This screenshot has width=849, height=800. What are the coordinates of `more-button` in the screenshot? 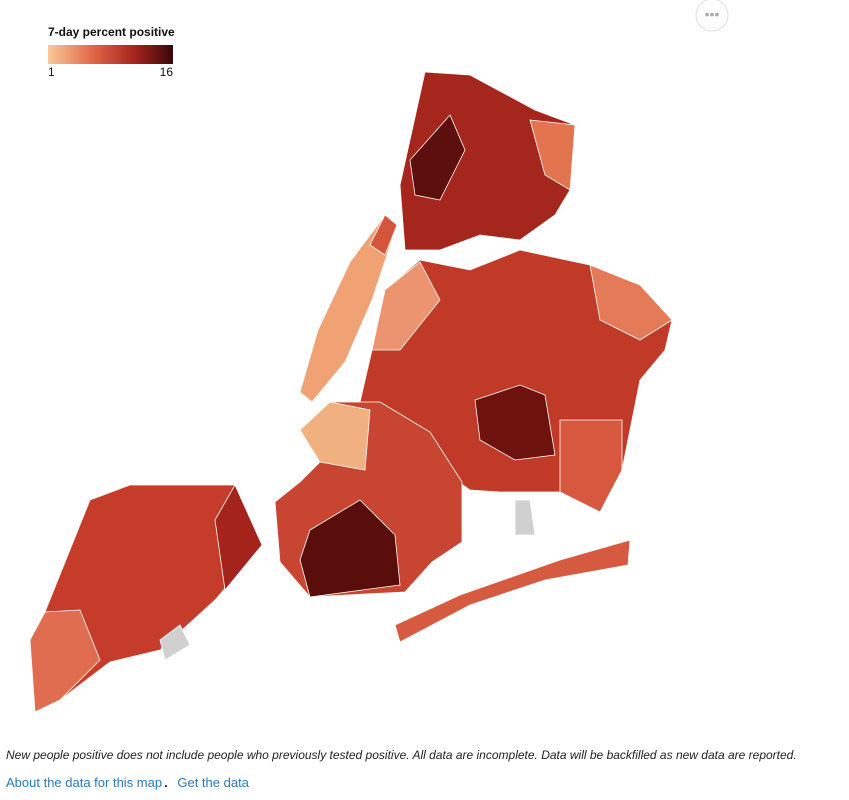 It's located at (712, 16).